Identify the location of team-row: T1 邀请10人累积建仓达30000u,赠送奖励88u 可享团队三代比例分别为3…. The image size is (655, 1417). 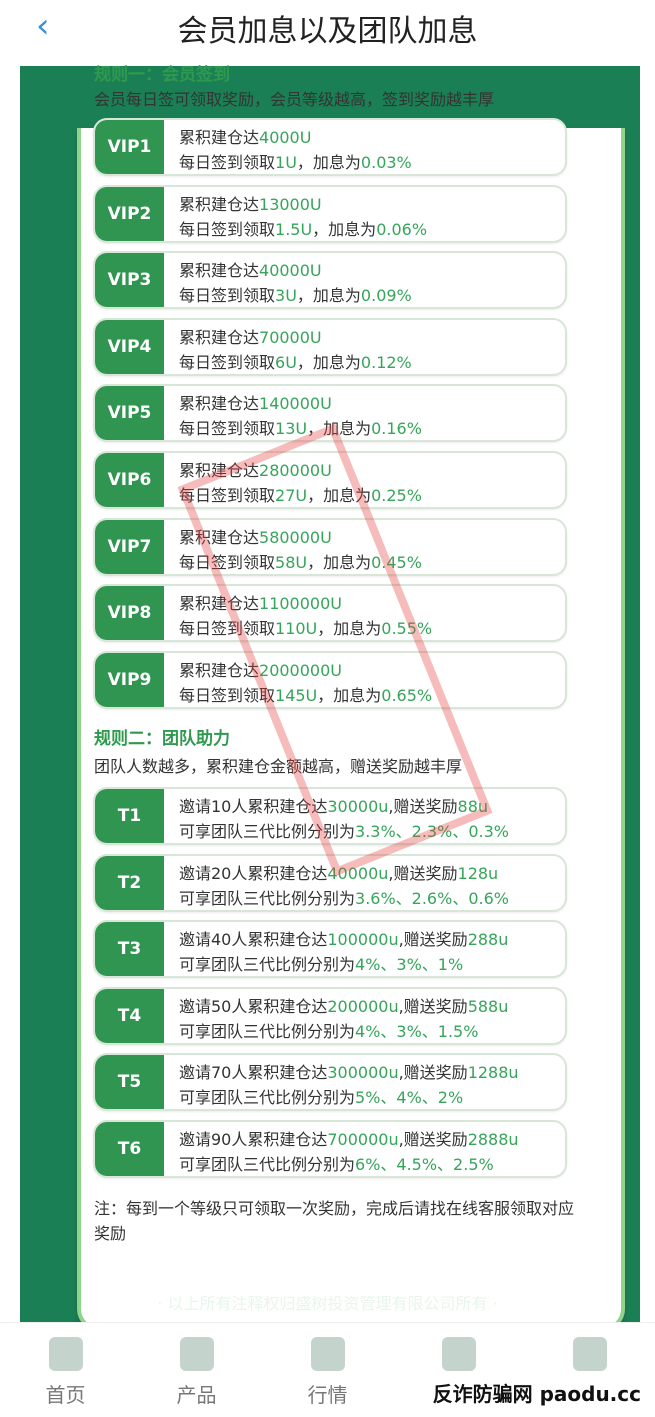
(330, 816).